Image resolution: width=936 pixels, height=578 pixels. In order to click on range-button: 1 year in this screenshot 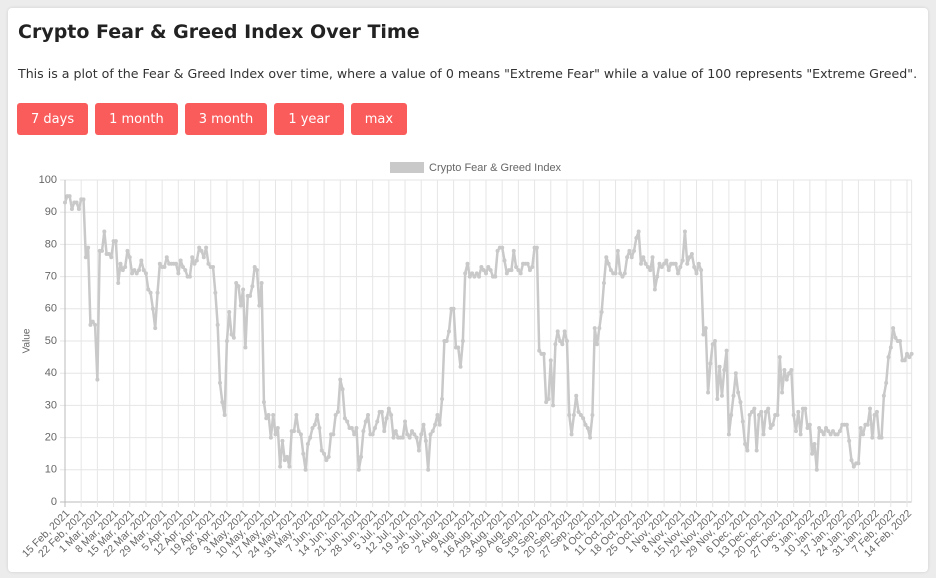, I will do `click(309, 119)`.